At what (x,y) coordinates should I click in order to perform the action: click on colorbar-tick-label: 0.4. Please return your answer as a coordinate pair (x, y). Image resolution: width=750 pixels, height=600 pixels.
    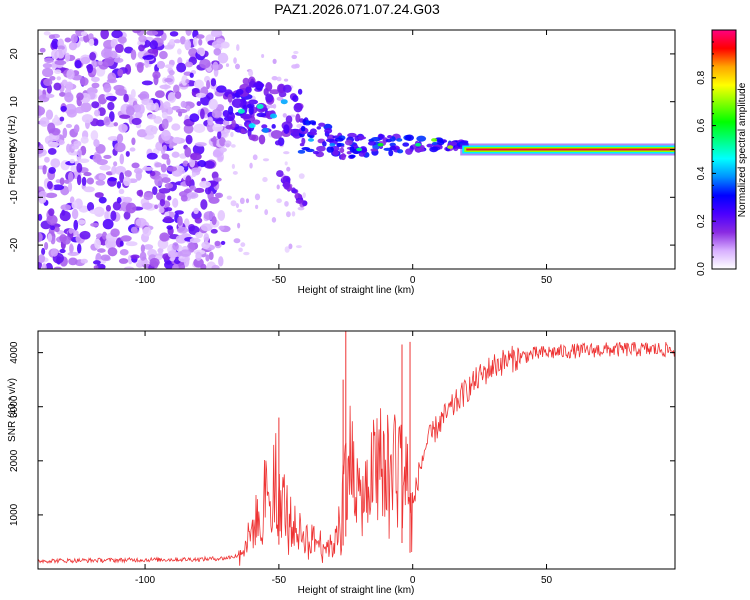
    Looking at the image, I should click on (701, 173).